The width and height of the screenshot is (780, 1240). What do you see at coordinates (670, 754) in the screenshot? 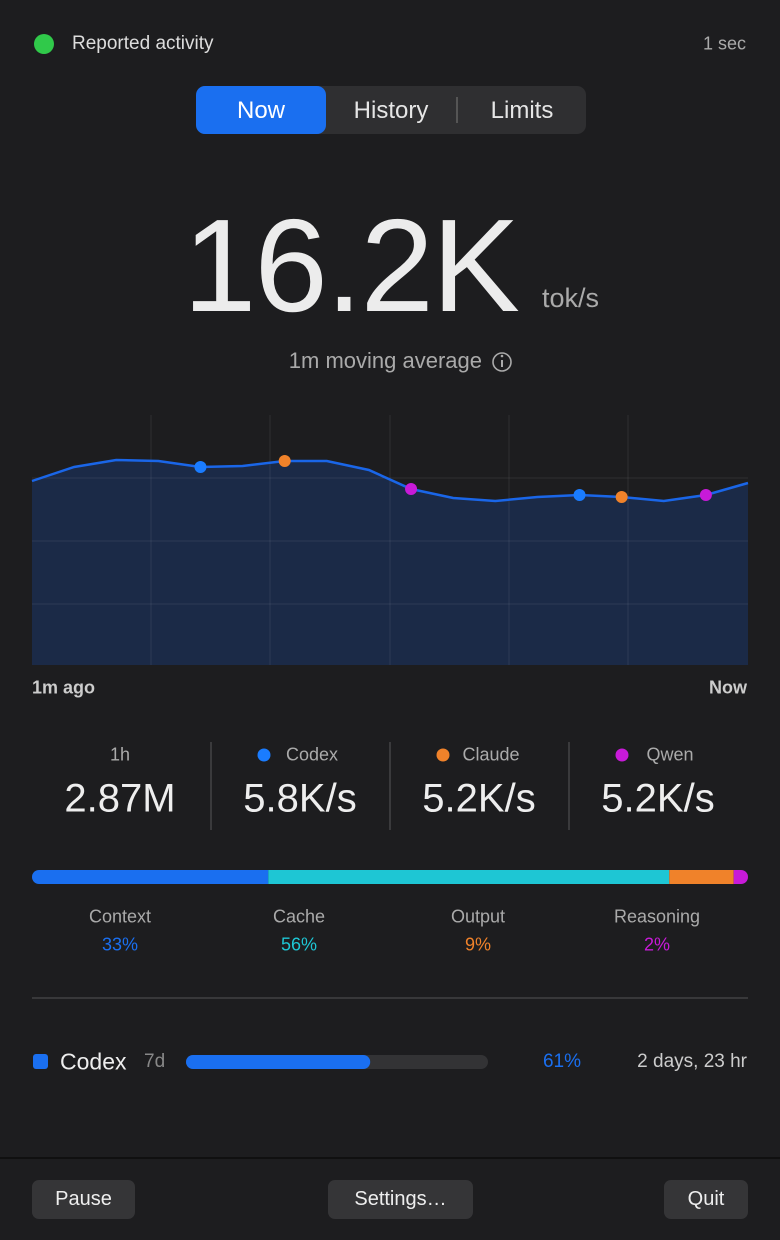
I see `stat-label: Qwen` at bounding box center [670, 754].